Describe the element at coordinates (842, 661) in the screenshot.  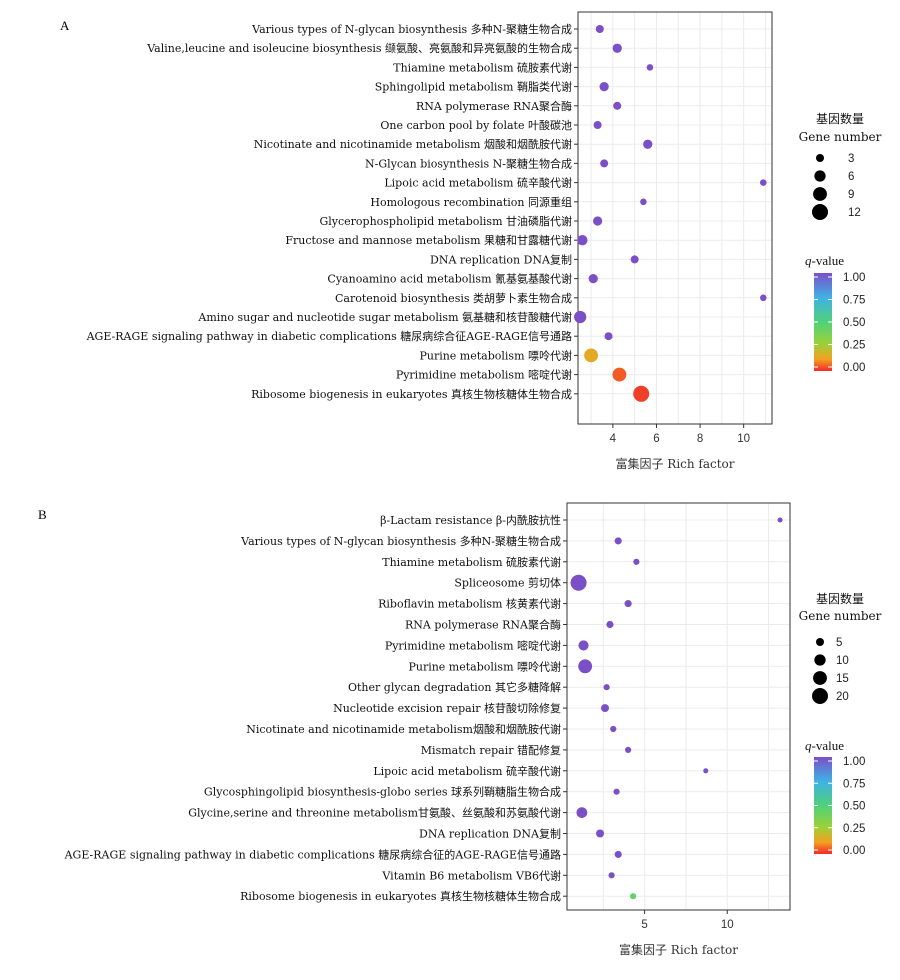
I see `size-legend-label: 10` at that location.